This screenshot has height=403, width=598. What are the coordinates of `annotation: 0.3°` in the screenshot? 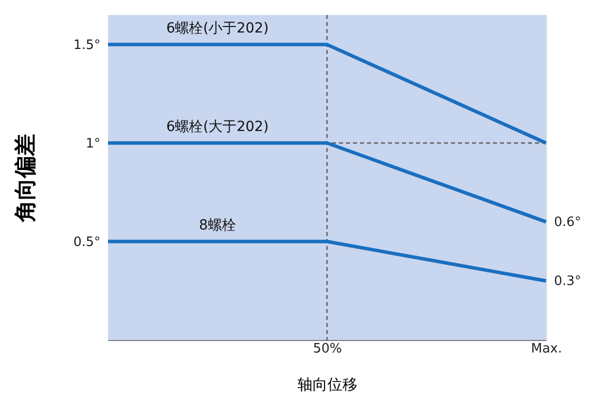 It's located at (568, 281).